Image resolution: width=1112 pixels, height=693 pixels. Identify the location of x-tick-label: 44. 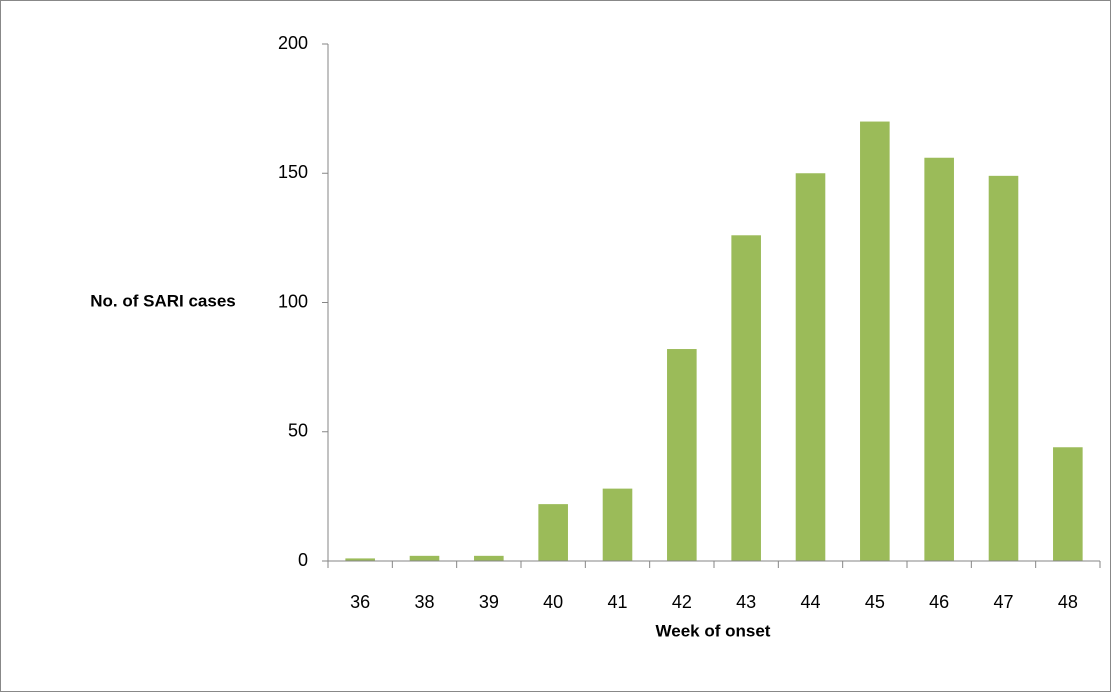
(810, 602).